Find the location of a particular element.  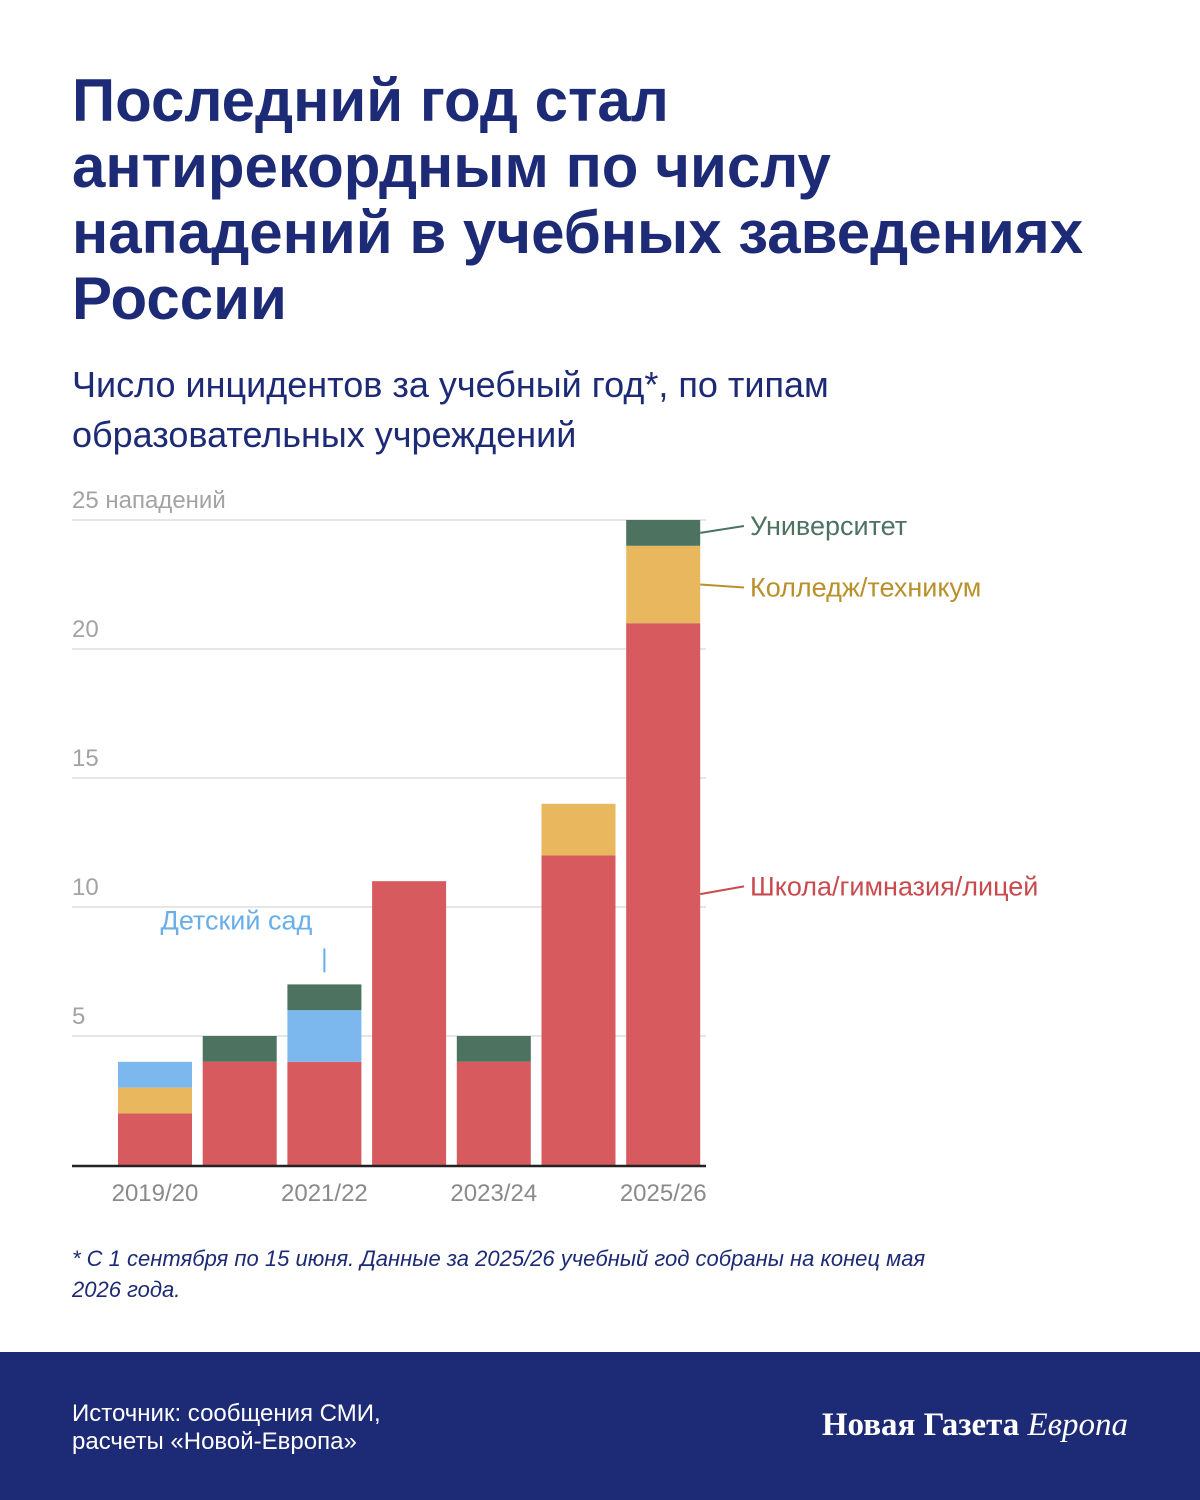

brand-italic: Европа is located at coordinates (1077, 1425).